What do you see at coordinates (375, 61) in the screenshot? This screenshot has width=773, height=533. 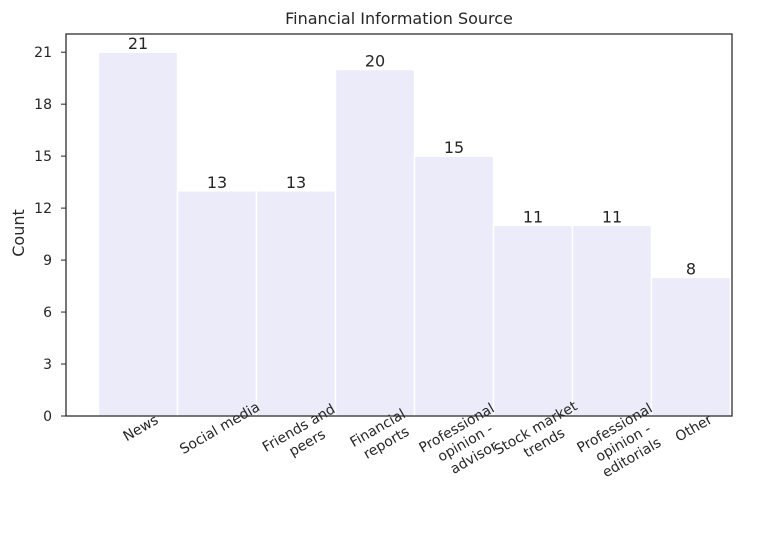 I see `bar-value-label: 20` at bounding box center [375, 61].